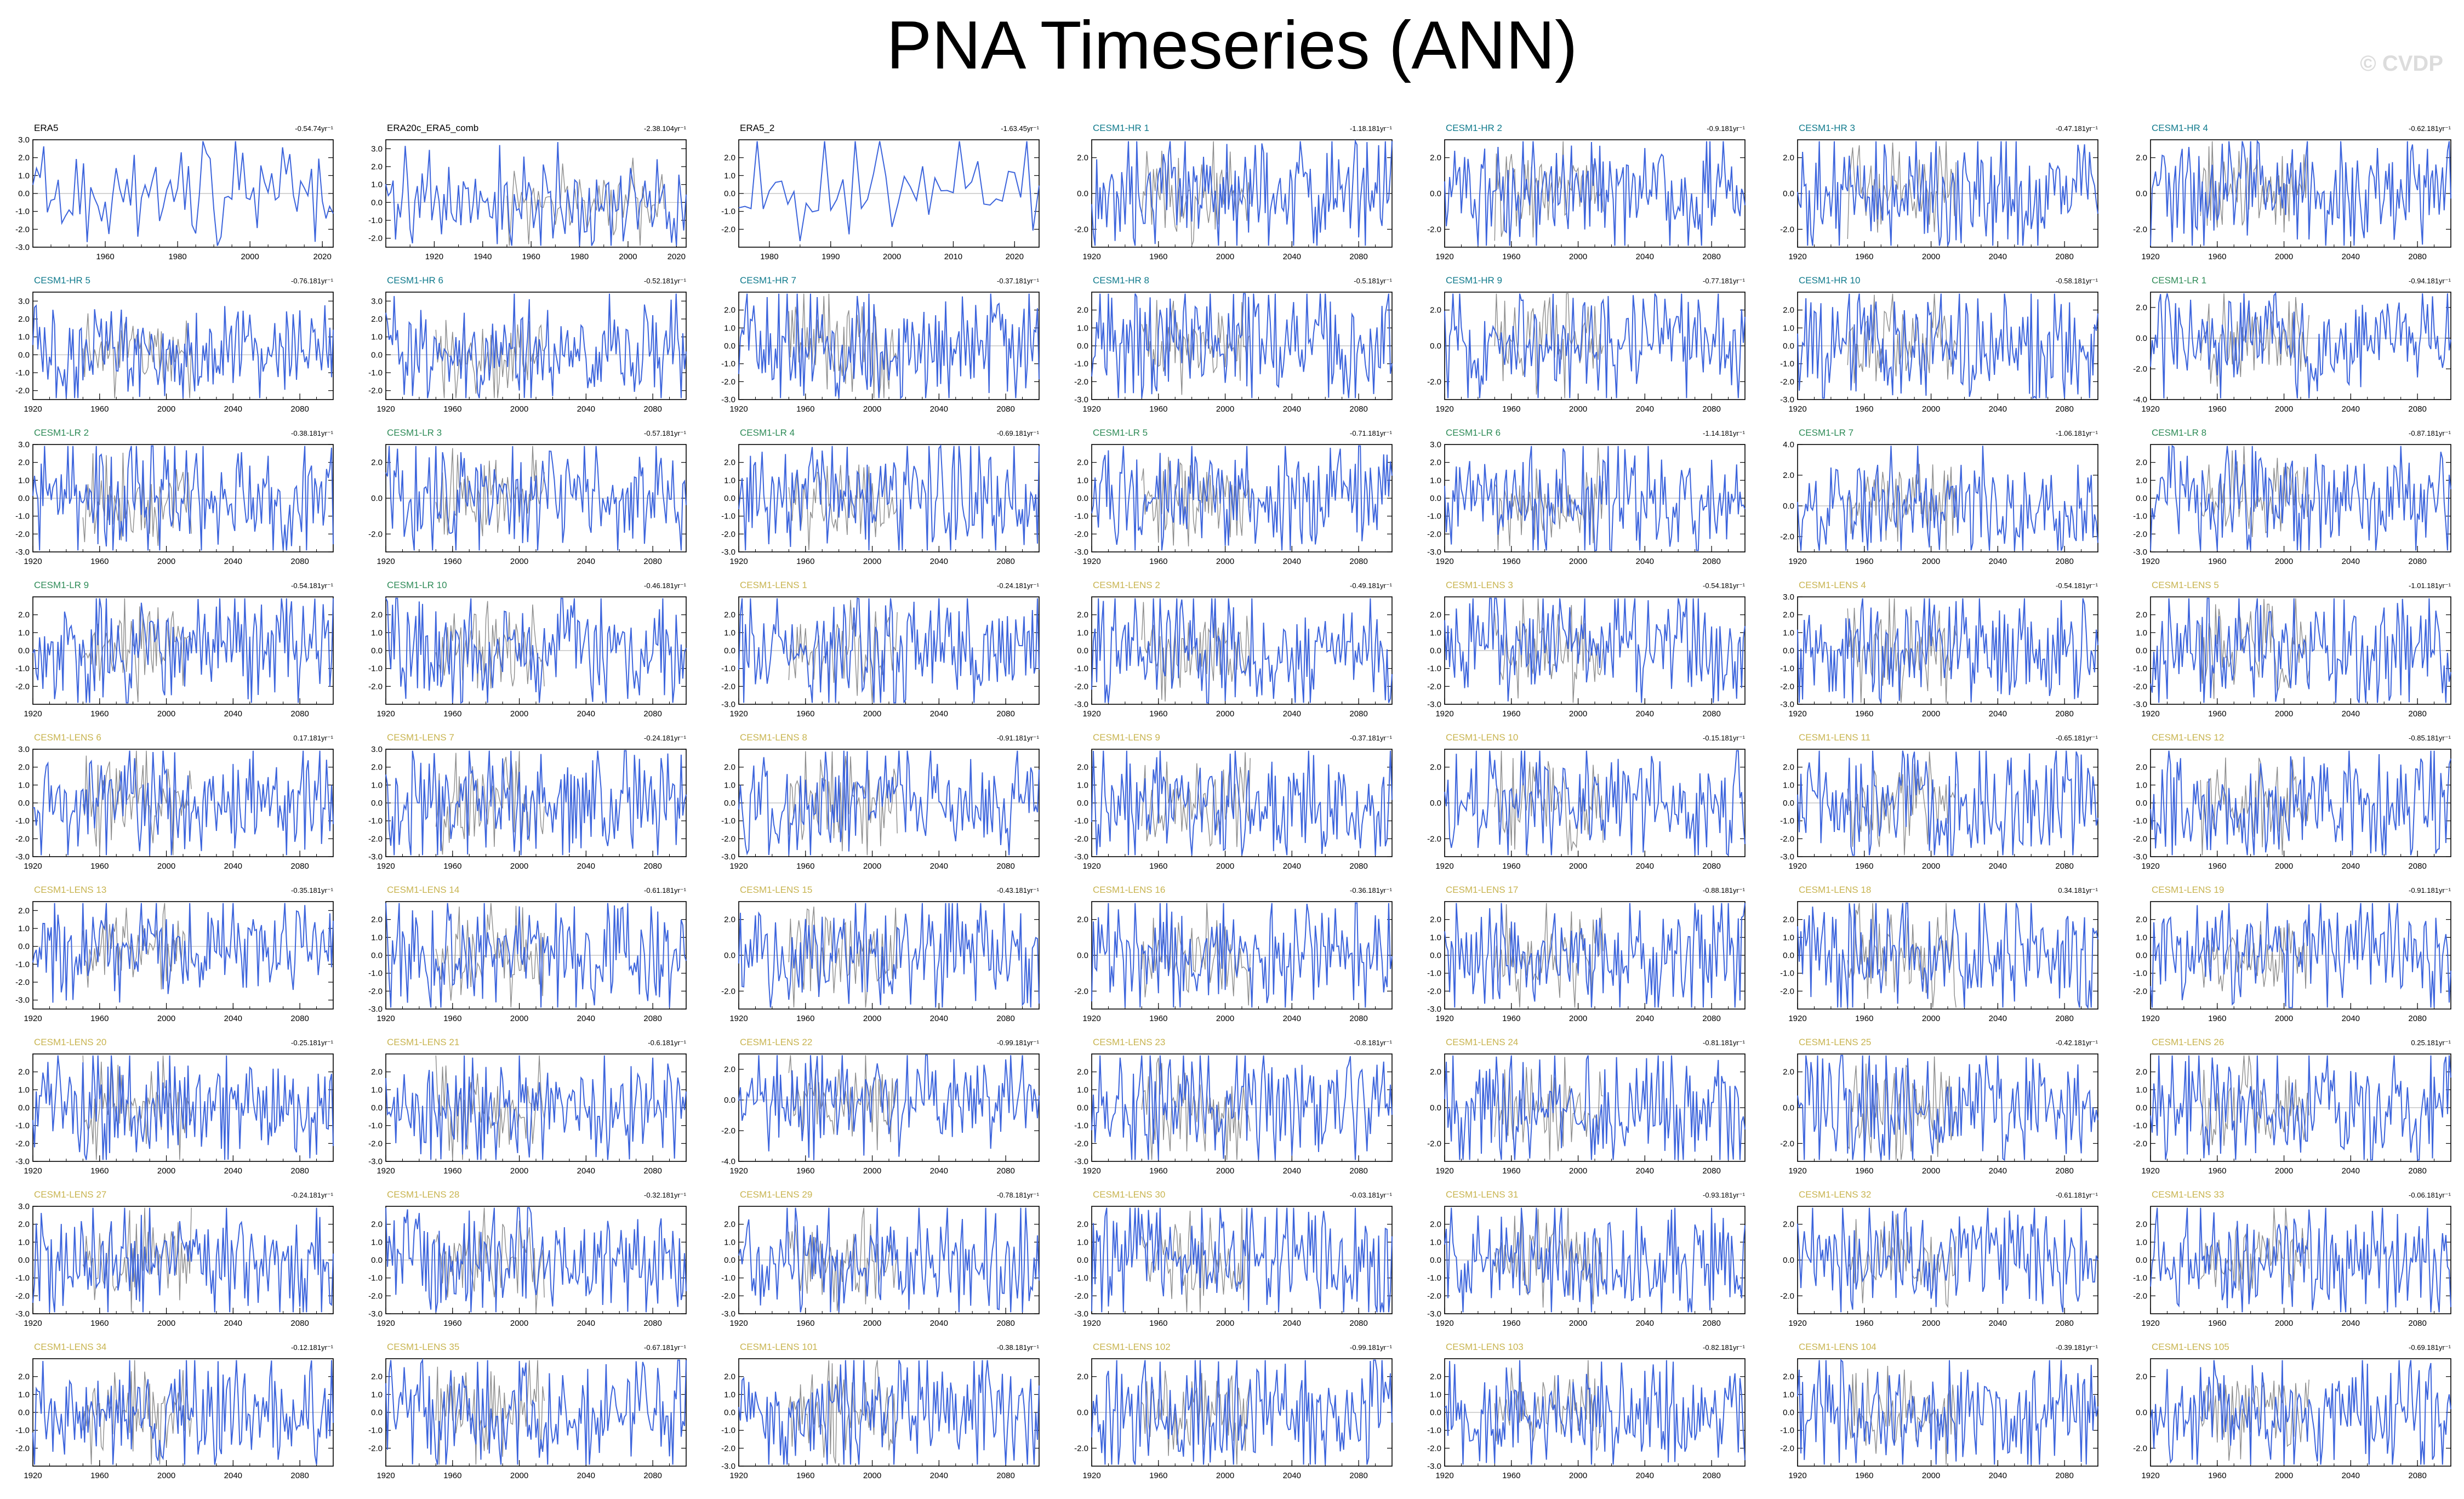 The width and height of the screenshot is (2464, 1499). Describe the element at coordinates (312, 890) in the screenshot. I see `panel-trend-label: -0.35.181yr⁻¹` at that location.